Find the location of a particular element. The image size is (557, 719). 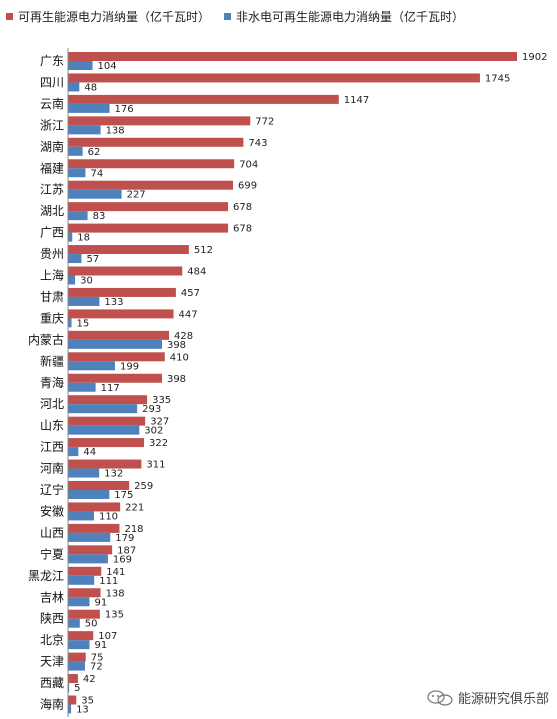

legend-label-series2: 非水电可再生能源电力消纳量（亿千瓦时） is located at coordinates (350, 17).